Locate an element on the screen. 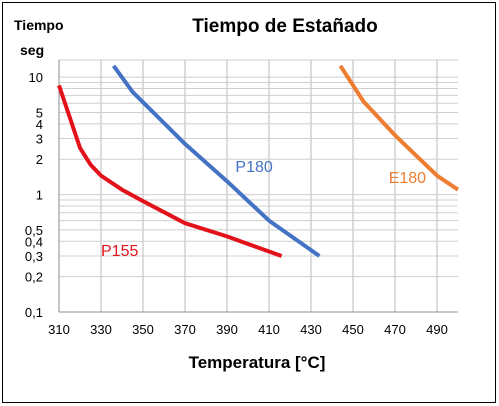  x-tick-label: 490 is located at coordinates (437, 329).